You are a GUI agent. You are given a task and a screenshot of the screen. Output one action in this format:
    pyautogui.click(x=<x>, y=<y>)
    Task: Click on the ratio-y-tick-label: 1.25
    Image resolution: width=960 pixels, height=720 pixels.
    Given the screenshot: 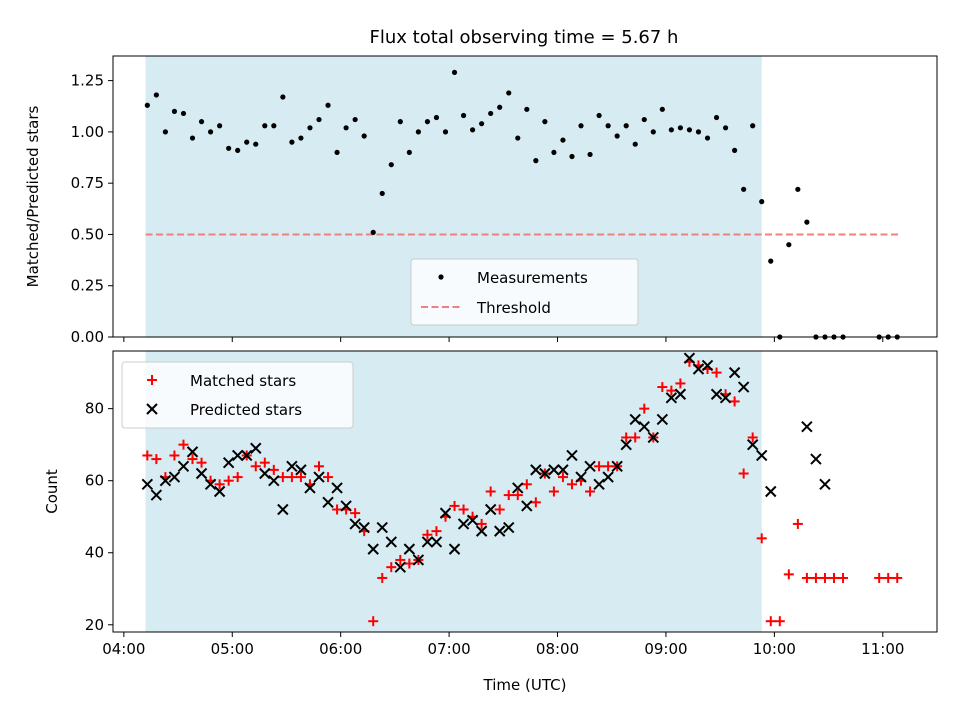 What is the action you would take?
    pyautogui.click(x=87, y=81)
    